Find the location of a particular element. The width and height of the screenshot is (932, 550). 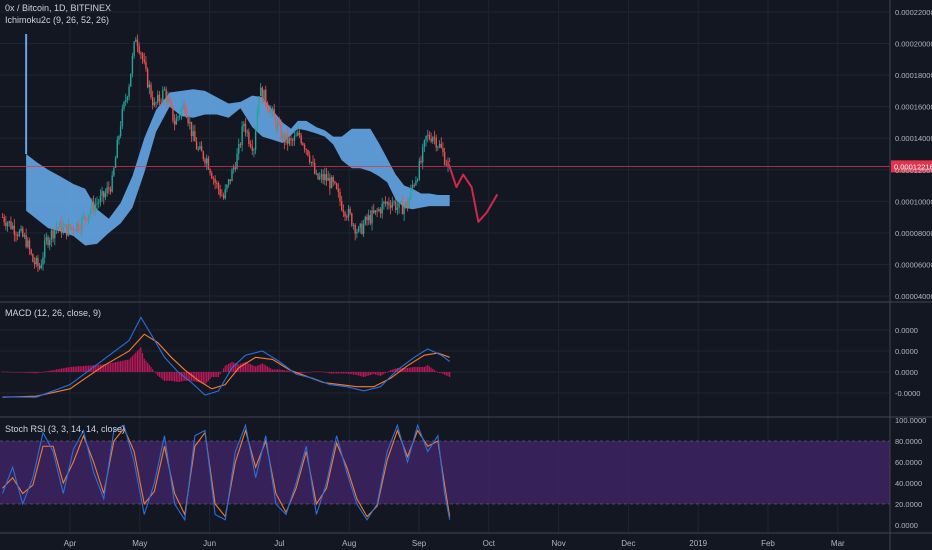

x-tick-label: Apr is located at coordinates (70, 543).